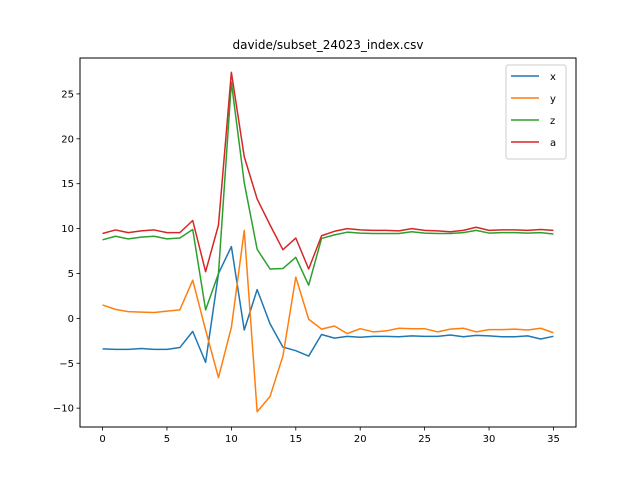  Describe the element at coordinates (67, 94) in the screenshot. I see `y-tick-label: 25` at that location.